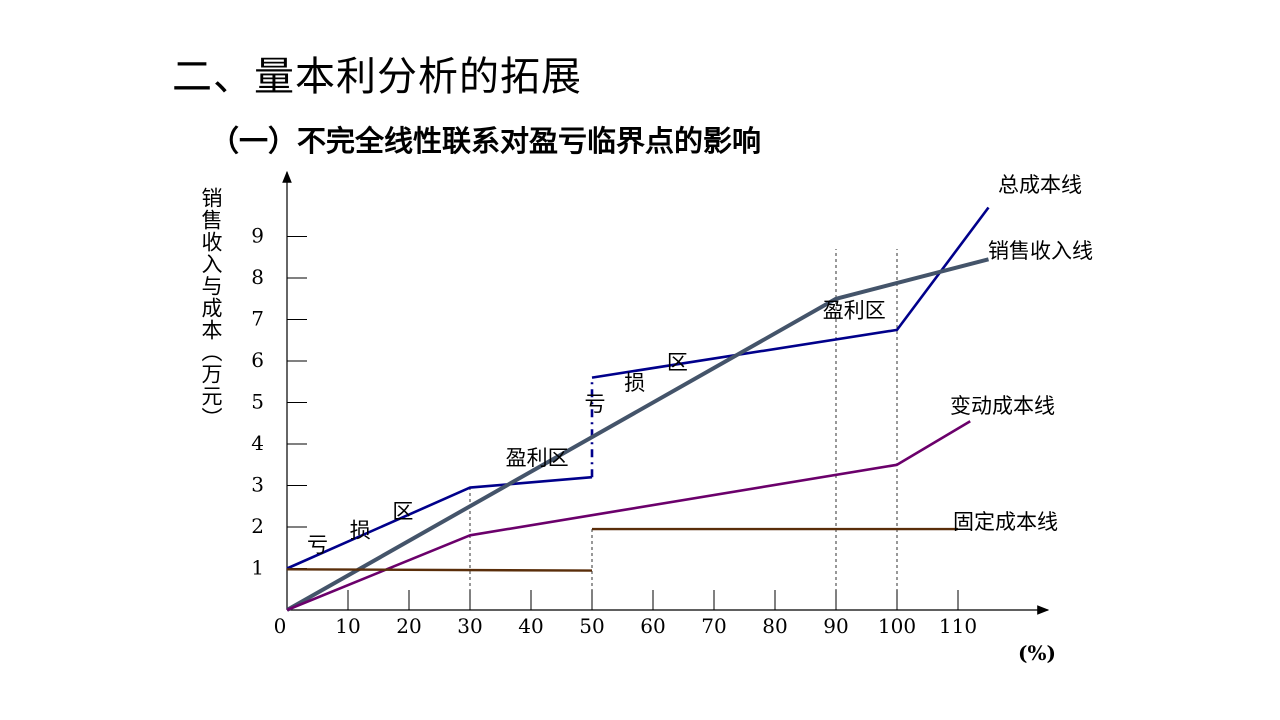  I want to click on x-tick-label-50: 50, so click(591, 626).